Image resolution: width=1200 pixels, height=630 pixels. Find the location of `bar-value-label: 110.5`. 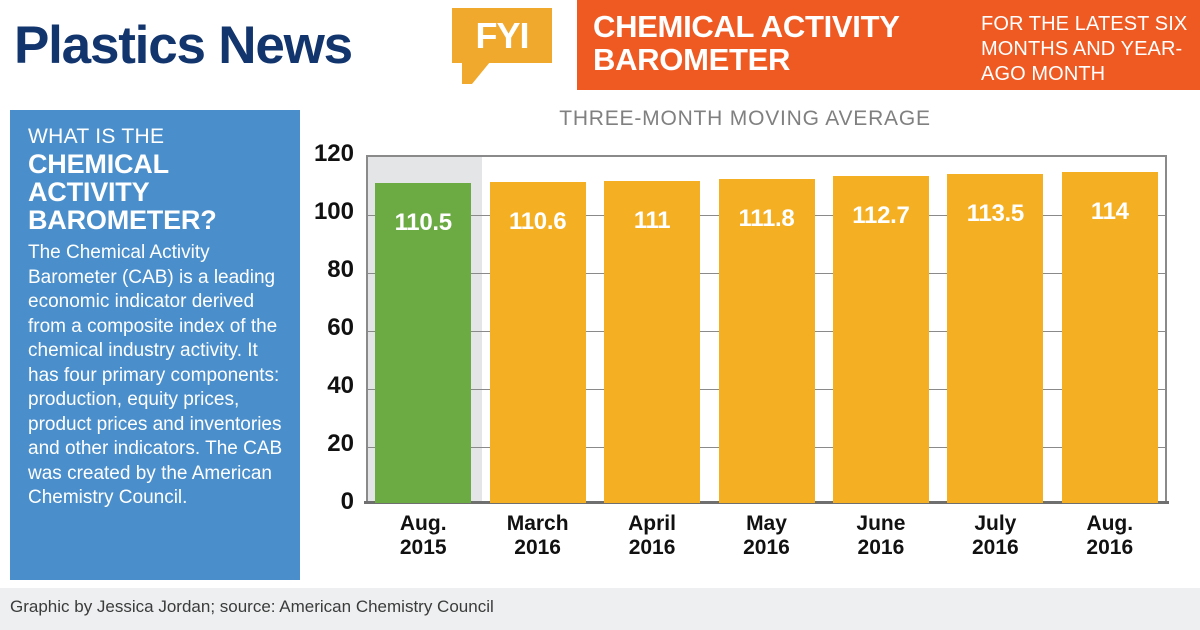

bar-value-label: 110.5 is located at coordinates (423, 222).